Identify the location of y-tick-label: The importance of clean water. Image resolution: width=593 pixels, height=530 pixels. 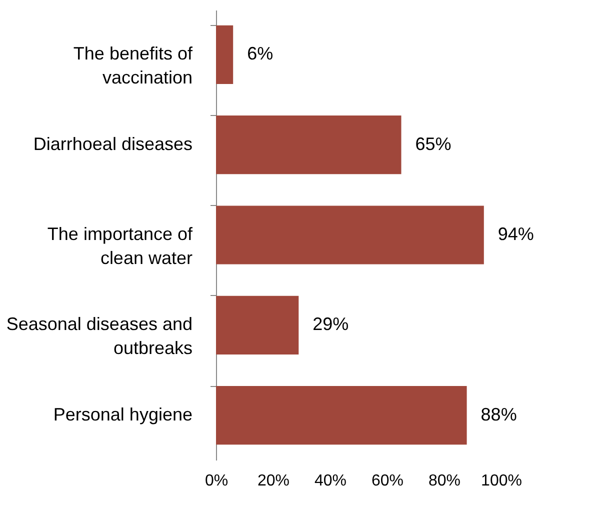
(120, 246).